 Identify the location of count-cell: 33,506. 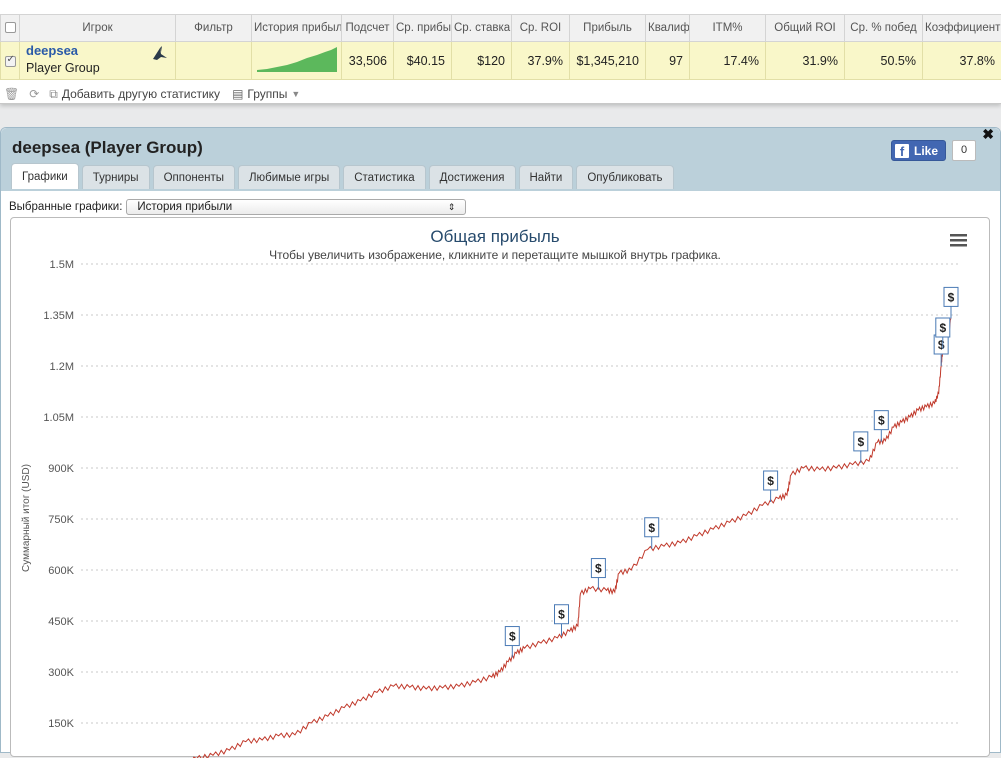
(368, 61).